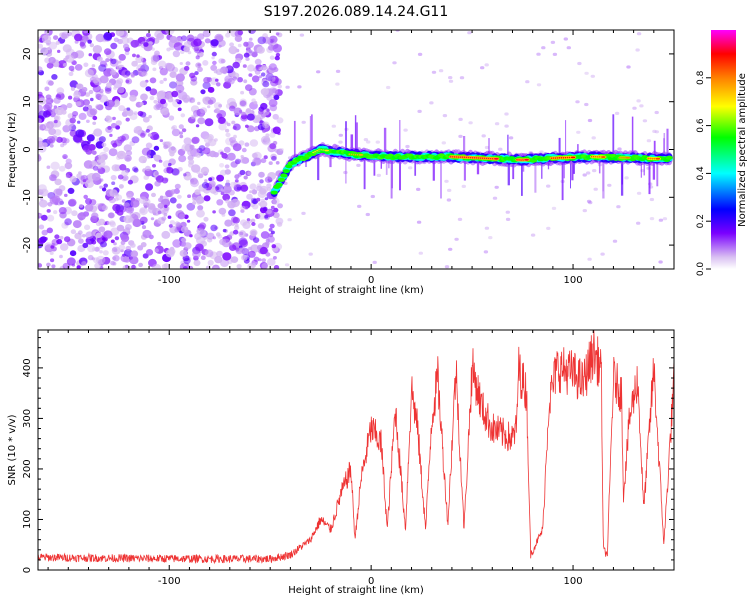 This screenshot has width=750, height=600. What do you see at coordinates (471, 157) in the screenshot?
I see `spectrogram-ridge` at bounding box center [471, 157].